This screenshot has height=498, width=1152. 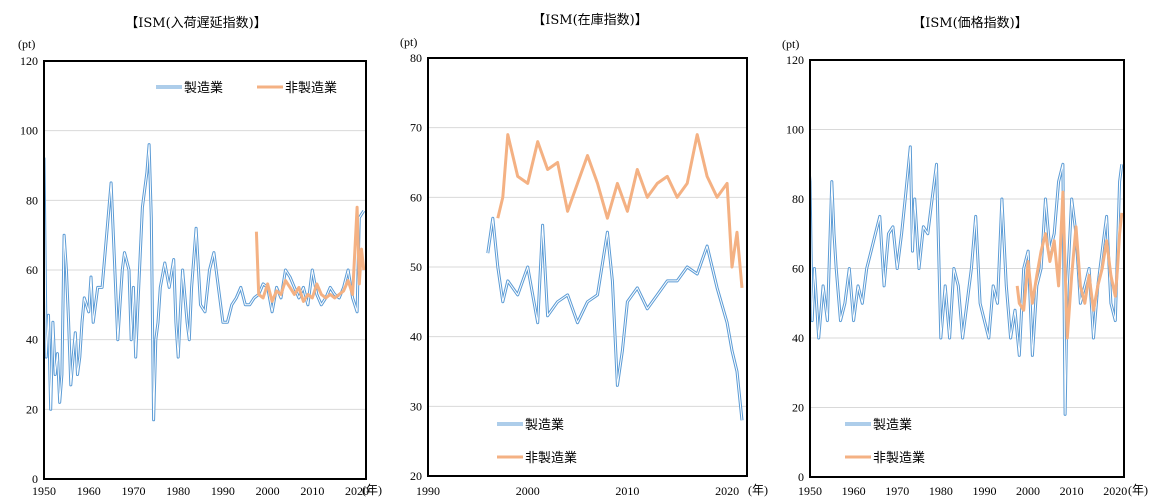 What do you see at coordinates (416, 406) in the screenshot?
I see `y-tick-label: 30` at bounding box center [416, 406].